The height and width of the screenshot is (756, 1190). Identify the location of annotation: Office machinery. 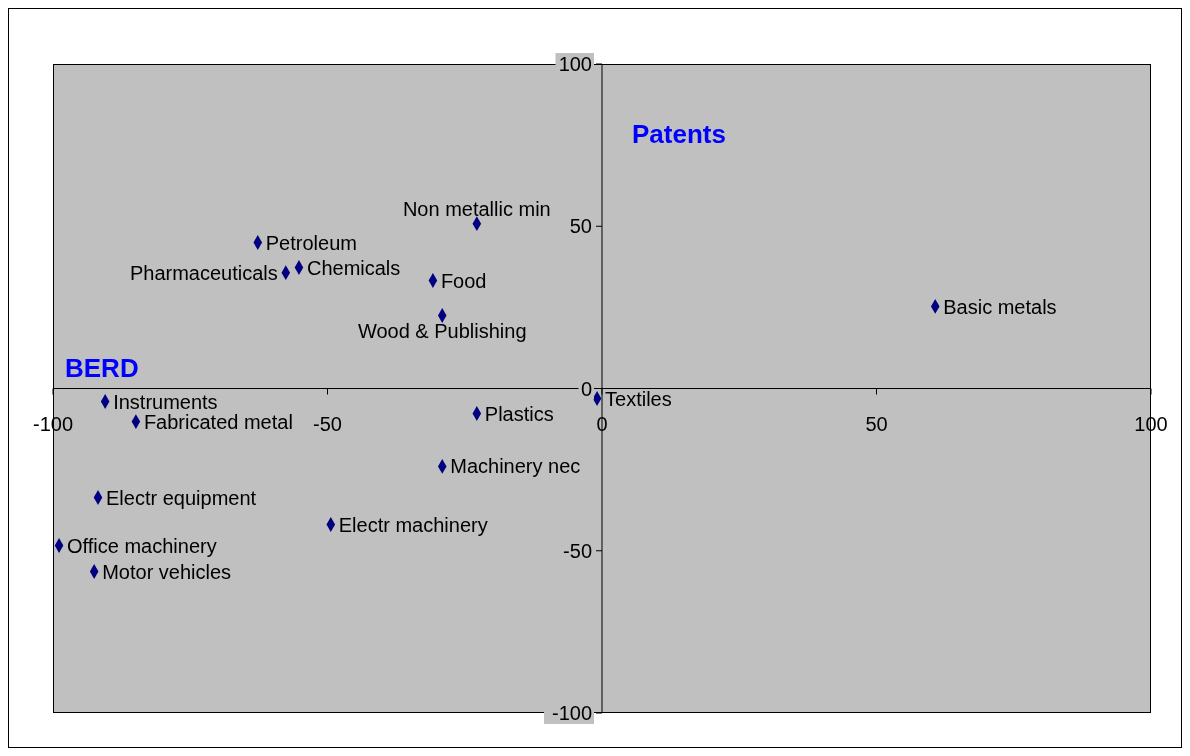
(142, 545).